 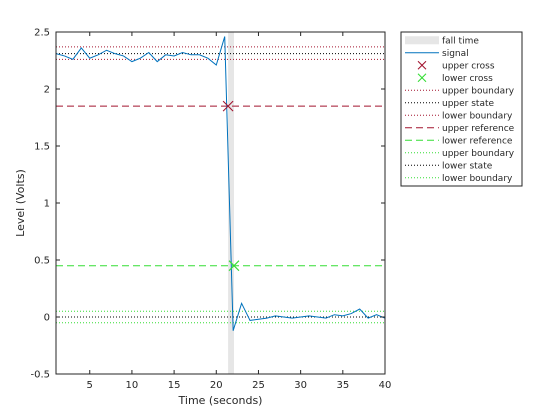 I want to click on legend-item: lower state, so click(x=449, y=166).